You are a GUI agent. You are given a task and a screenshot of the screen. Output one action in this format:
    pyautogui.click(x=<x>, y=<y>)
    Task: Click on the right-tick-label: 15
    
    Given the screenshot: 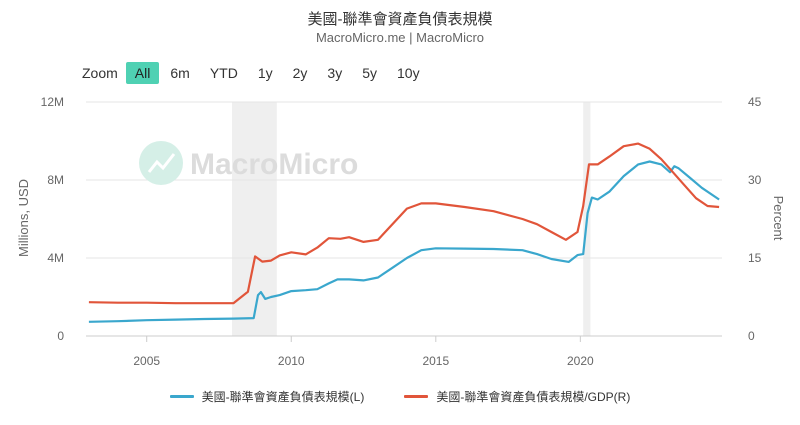 What is the action you would take?
    pyautogui.click(x=755, y=258)
    